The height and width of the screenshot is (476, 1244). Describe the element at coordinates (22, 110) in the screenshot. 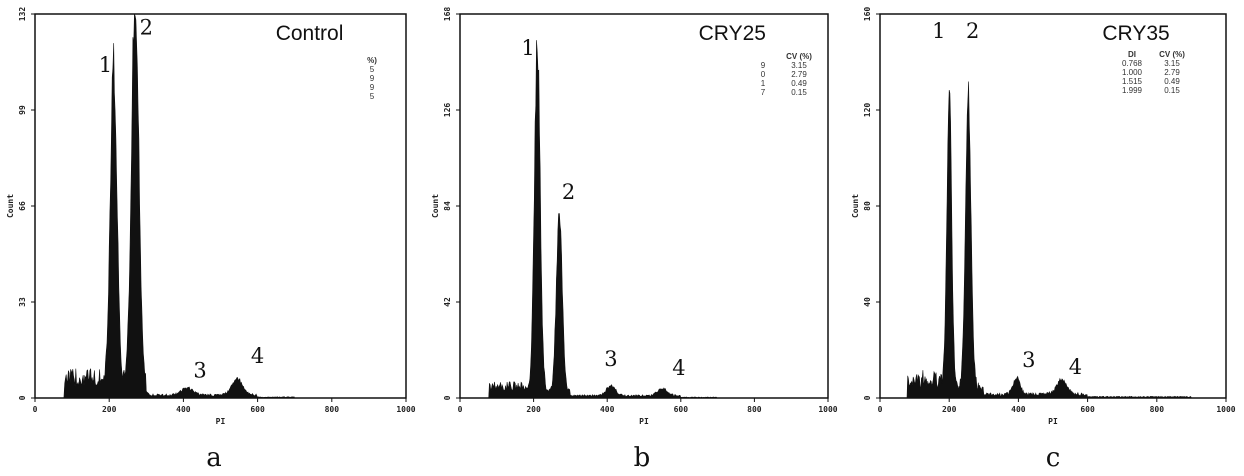

I see `y-tick-label: 99` at that location.